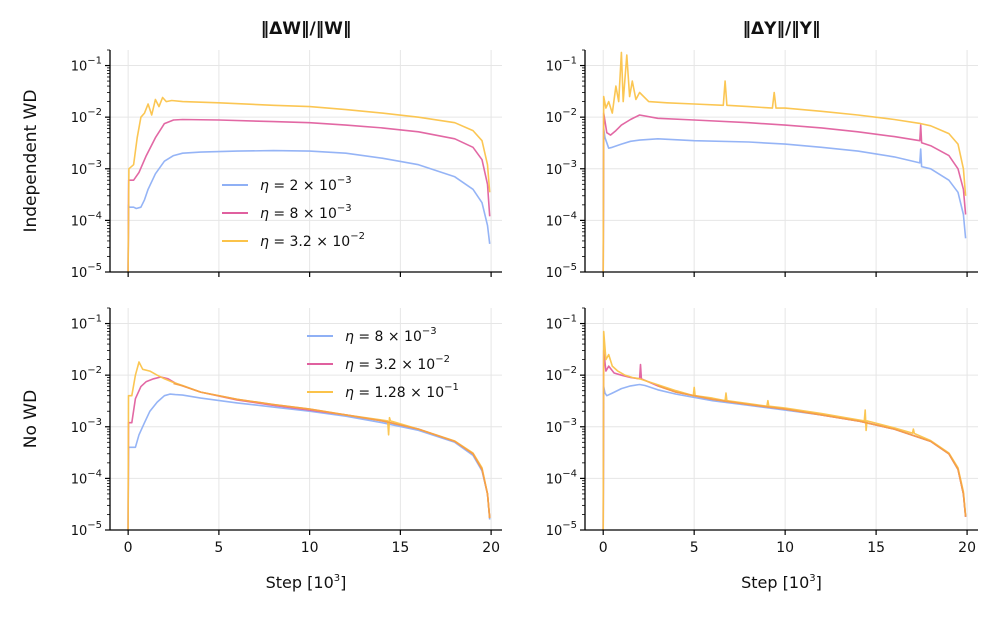 The width and height of the screenshot is (997, 620). Describe the element at coordinates (31, 419) in the screenshot. I see `row-label: No WD` at that location.